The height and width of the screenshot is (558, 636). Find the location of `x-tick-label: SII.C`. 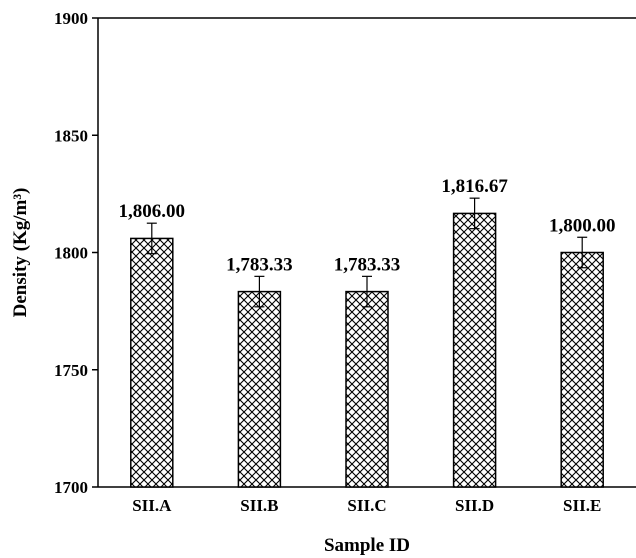

x-tick-label: SII.C is located at coordinates (366, 505).